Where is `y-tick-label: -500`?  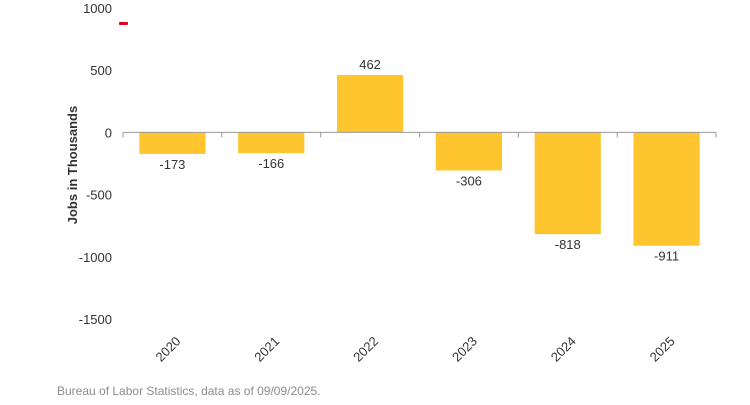
y-tick-label: -500 is located at coordinates (99, 195).